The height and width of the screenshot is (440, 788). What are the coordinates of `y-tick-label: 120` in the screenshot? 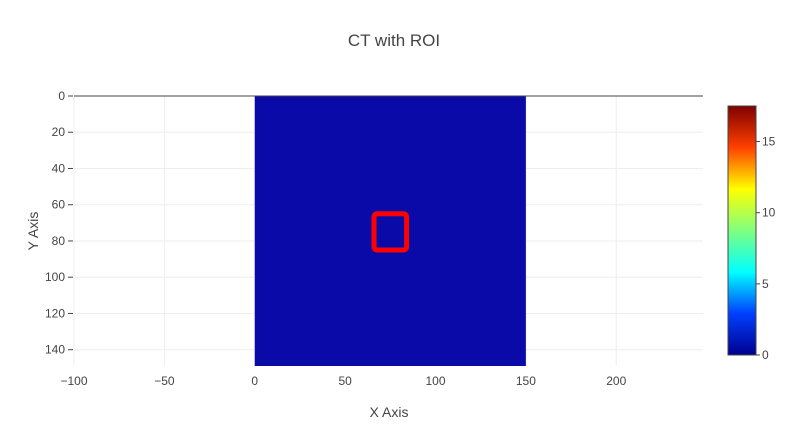 It's located at (55, 313).